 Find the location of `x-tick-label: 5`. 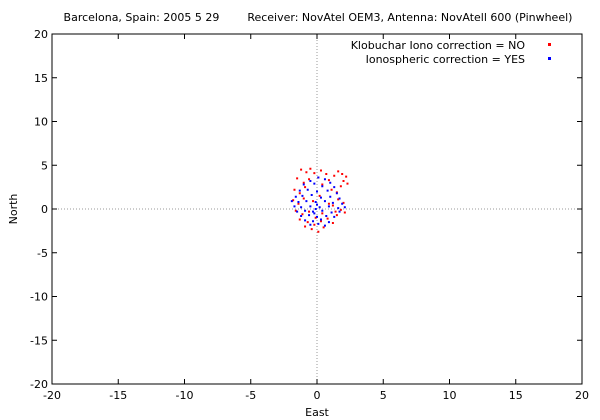

x-tick-label: 5 is located at coordinates (383, 395).